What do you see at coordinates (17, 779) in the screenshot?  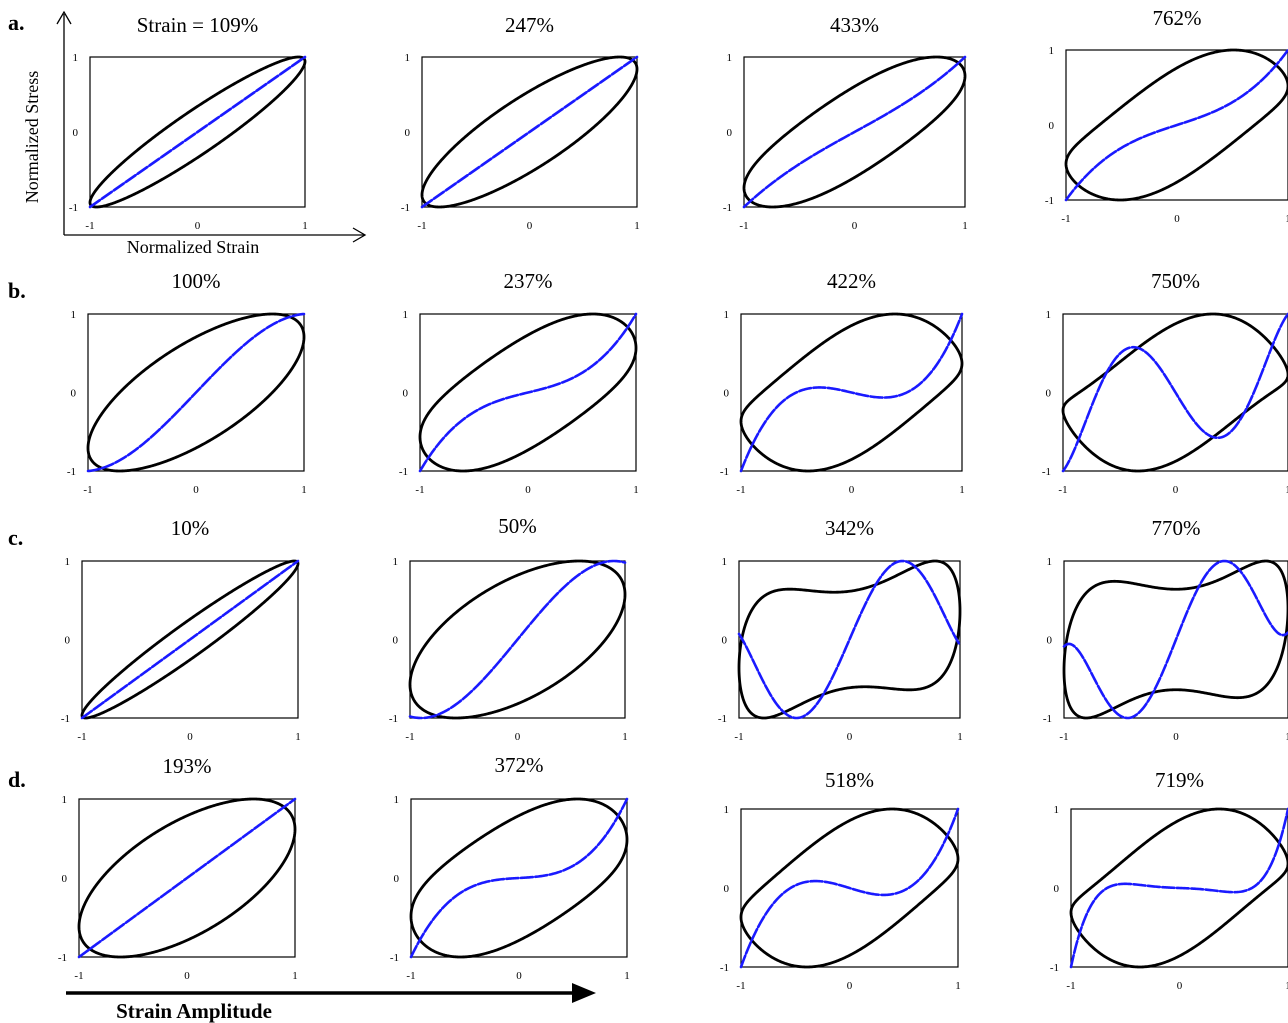 I see `row-label-d: d.` at bounding box center [17, 779].